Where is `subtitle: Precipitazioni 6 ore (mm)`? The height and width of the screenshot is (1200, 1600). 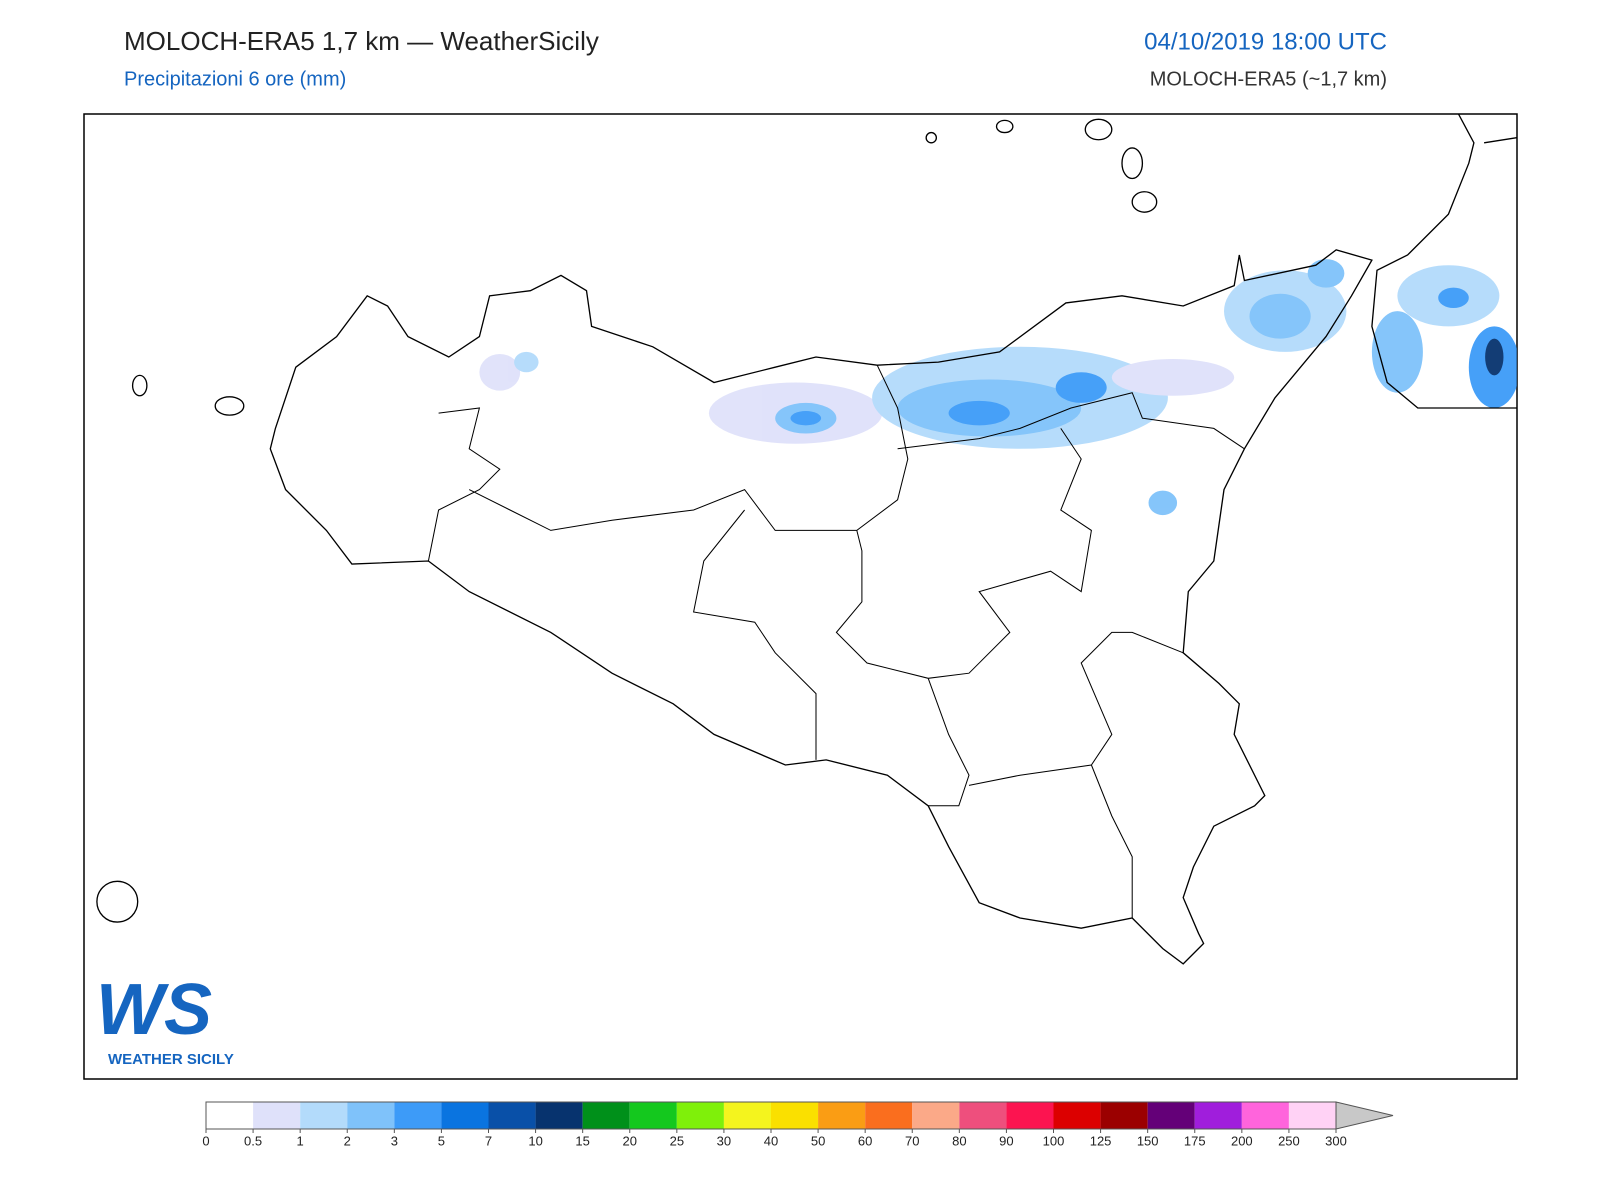
subtitle: Precipitazioni 6 ore (mm) is located at coordinates (235, 79).